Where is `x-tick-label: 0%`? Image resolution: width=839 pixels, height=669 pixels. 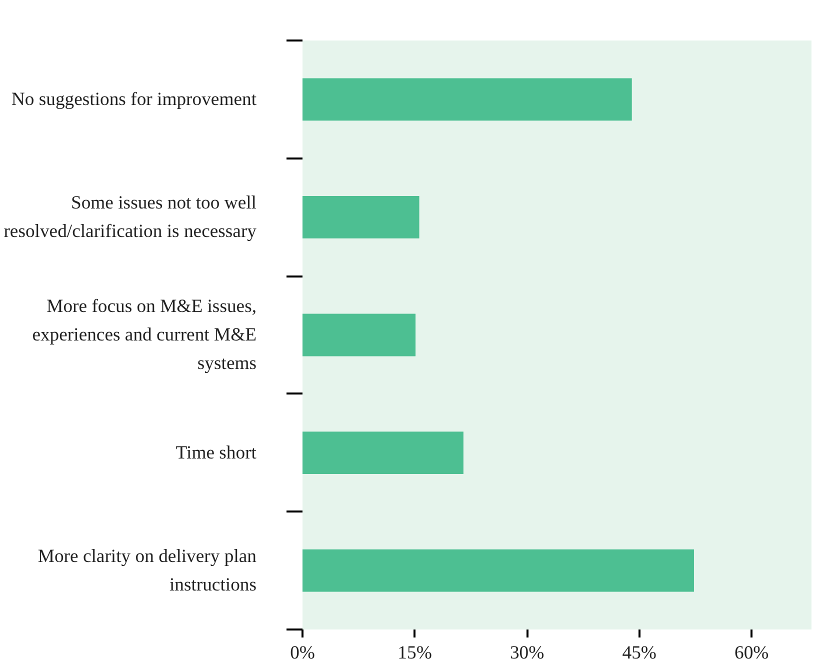
x-tick-label: 0% is located at coordinates (302, 653).